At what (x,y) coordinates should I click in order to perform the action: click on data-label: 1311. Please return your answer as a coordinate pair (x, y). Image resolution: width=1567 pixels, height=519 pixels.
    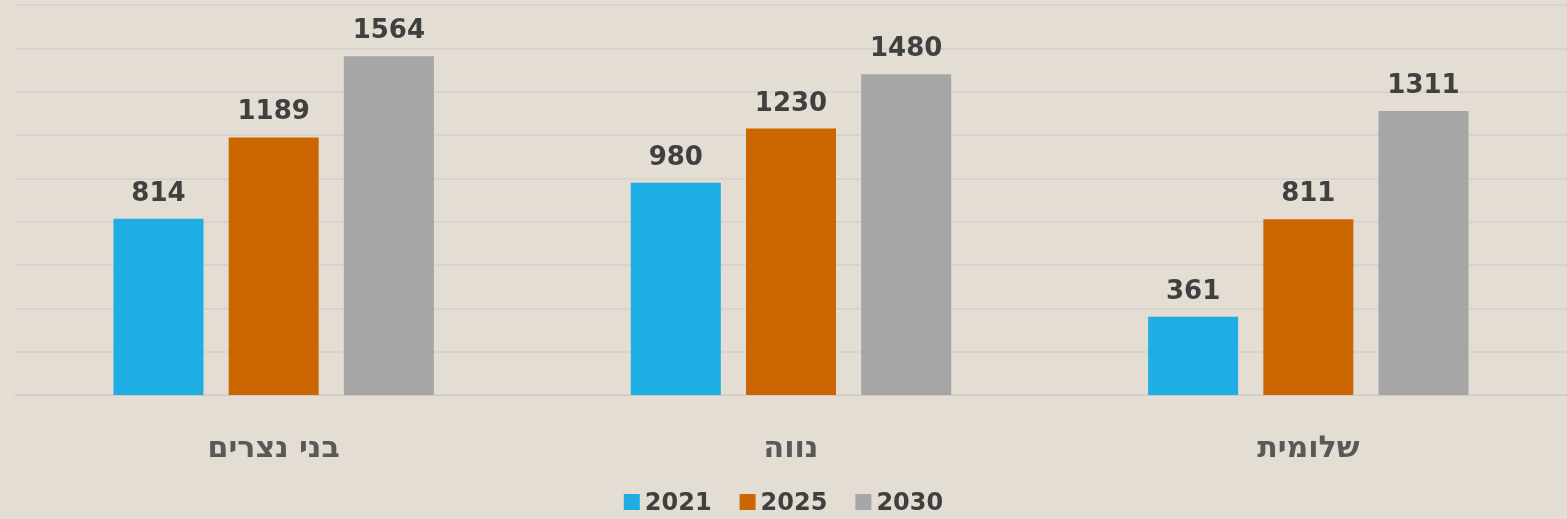
    Looking at the image, I should click on (1423, 83).